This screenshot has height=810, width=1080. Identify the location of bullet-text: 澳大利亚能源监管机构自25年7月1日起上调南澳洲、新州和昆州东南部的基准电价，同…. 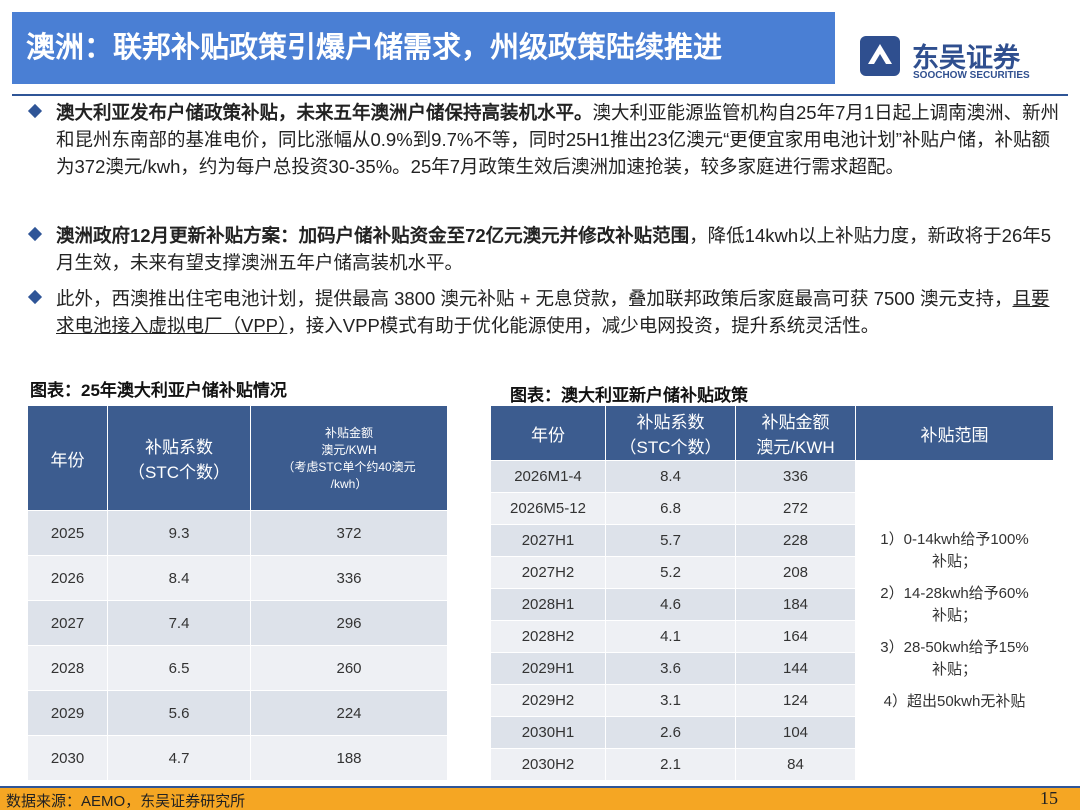
(558, 139).